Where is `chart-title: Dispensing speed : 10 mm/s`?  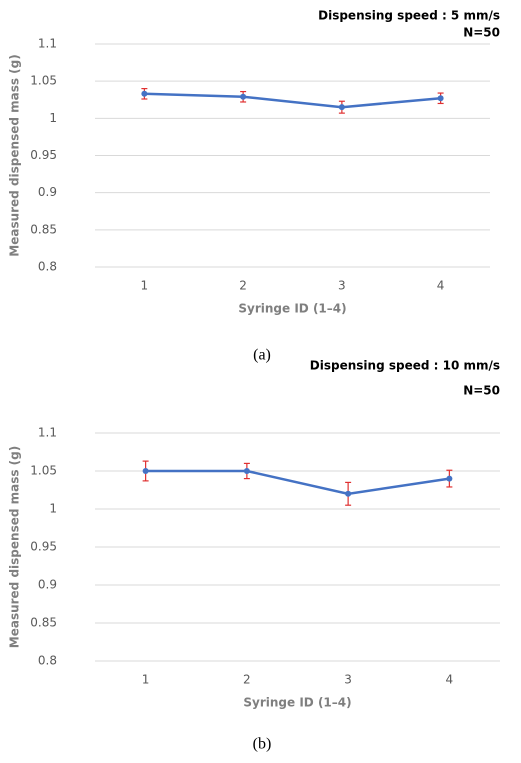
chart-title: Dispensing speed : 10 mm/s is located at coordinates (405, 366).